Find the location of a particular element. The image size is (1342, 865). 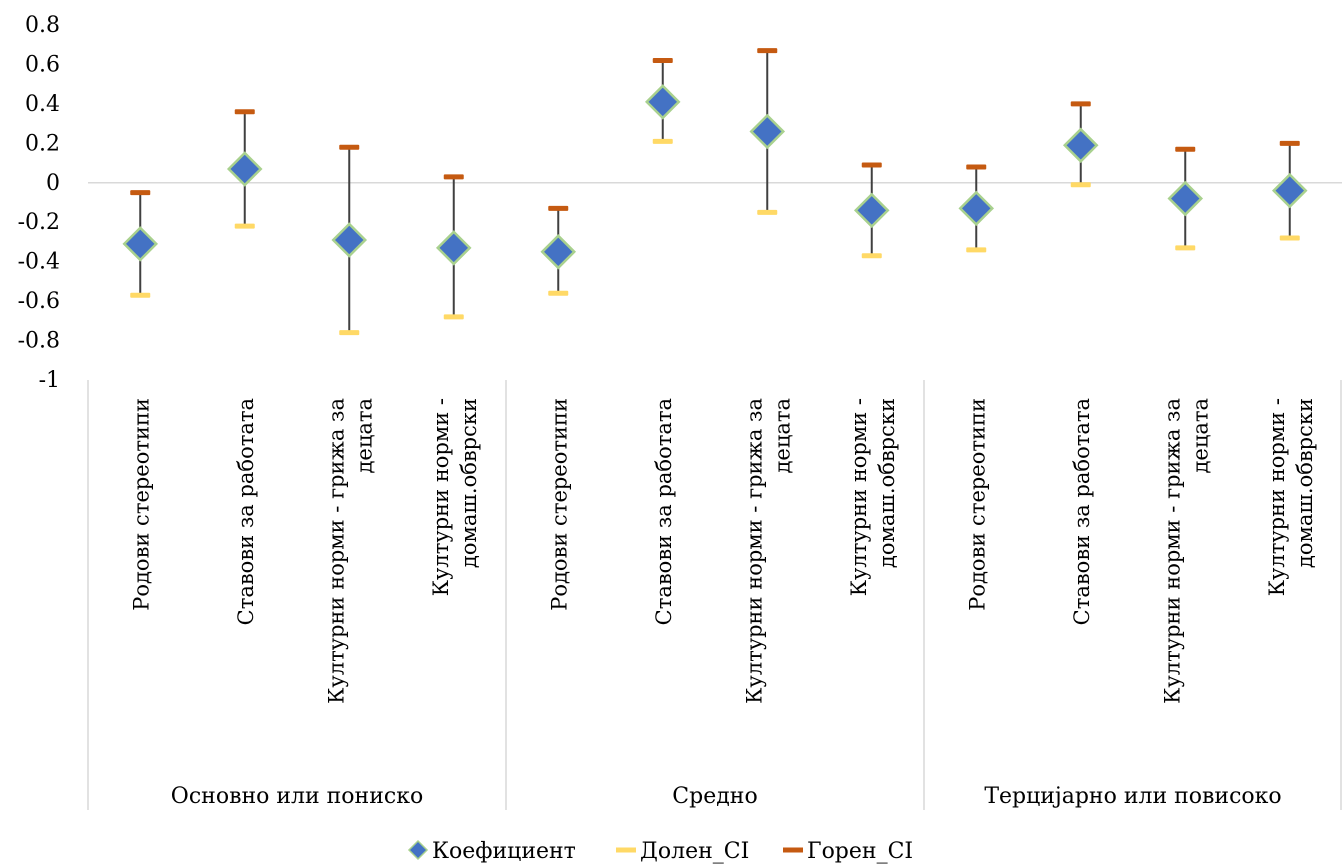

y-tick-label: -0.8 is located at coordinates (39, 341).